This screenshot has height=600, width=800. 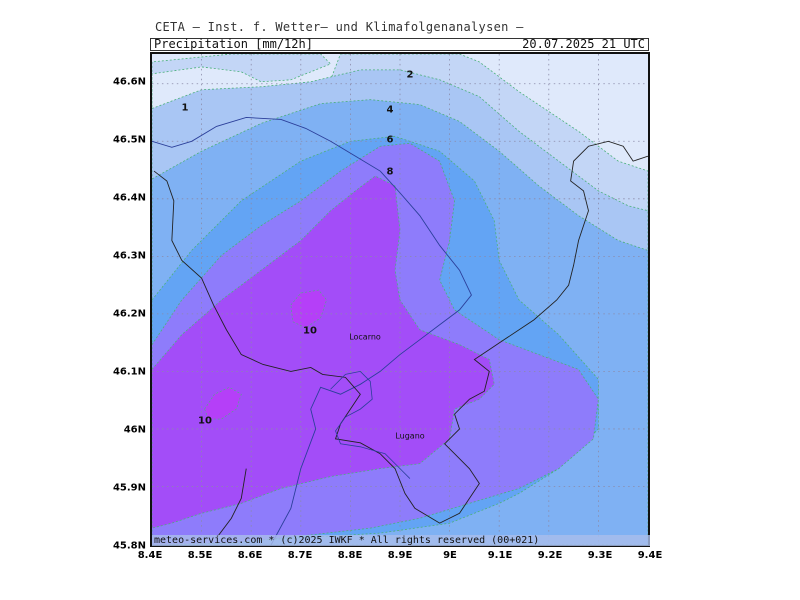 I want to click on lon-tick-label: 8.6E, so click(x=250, y=555).